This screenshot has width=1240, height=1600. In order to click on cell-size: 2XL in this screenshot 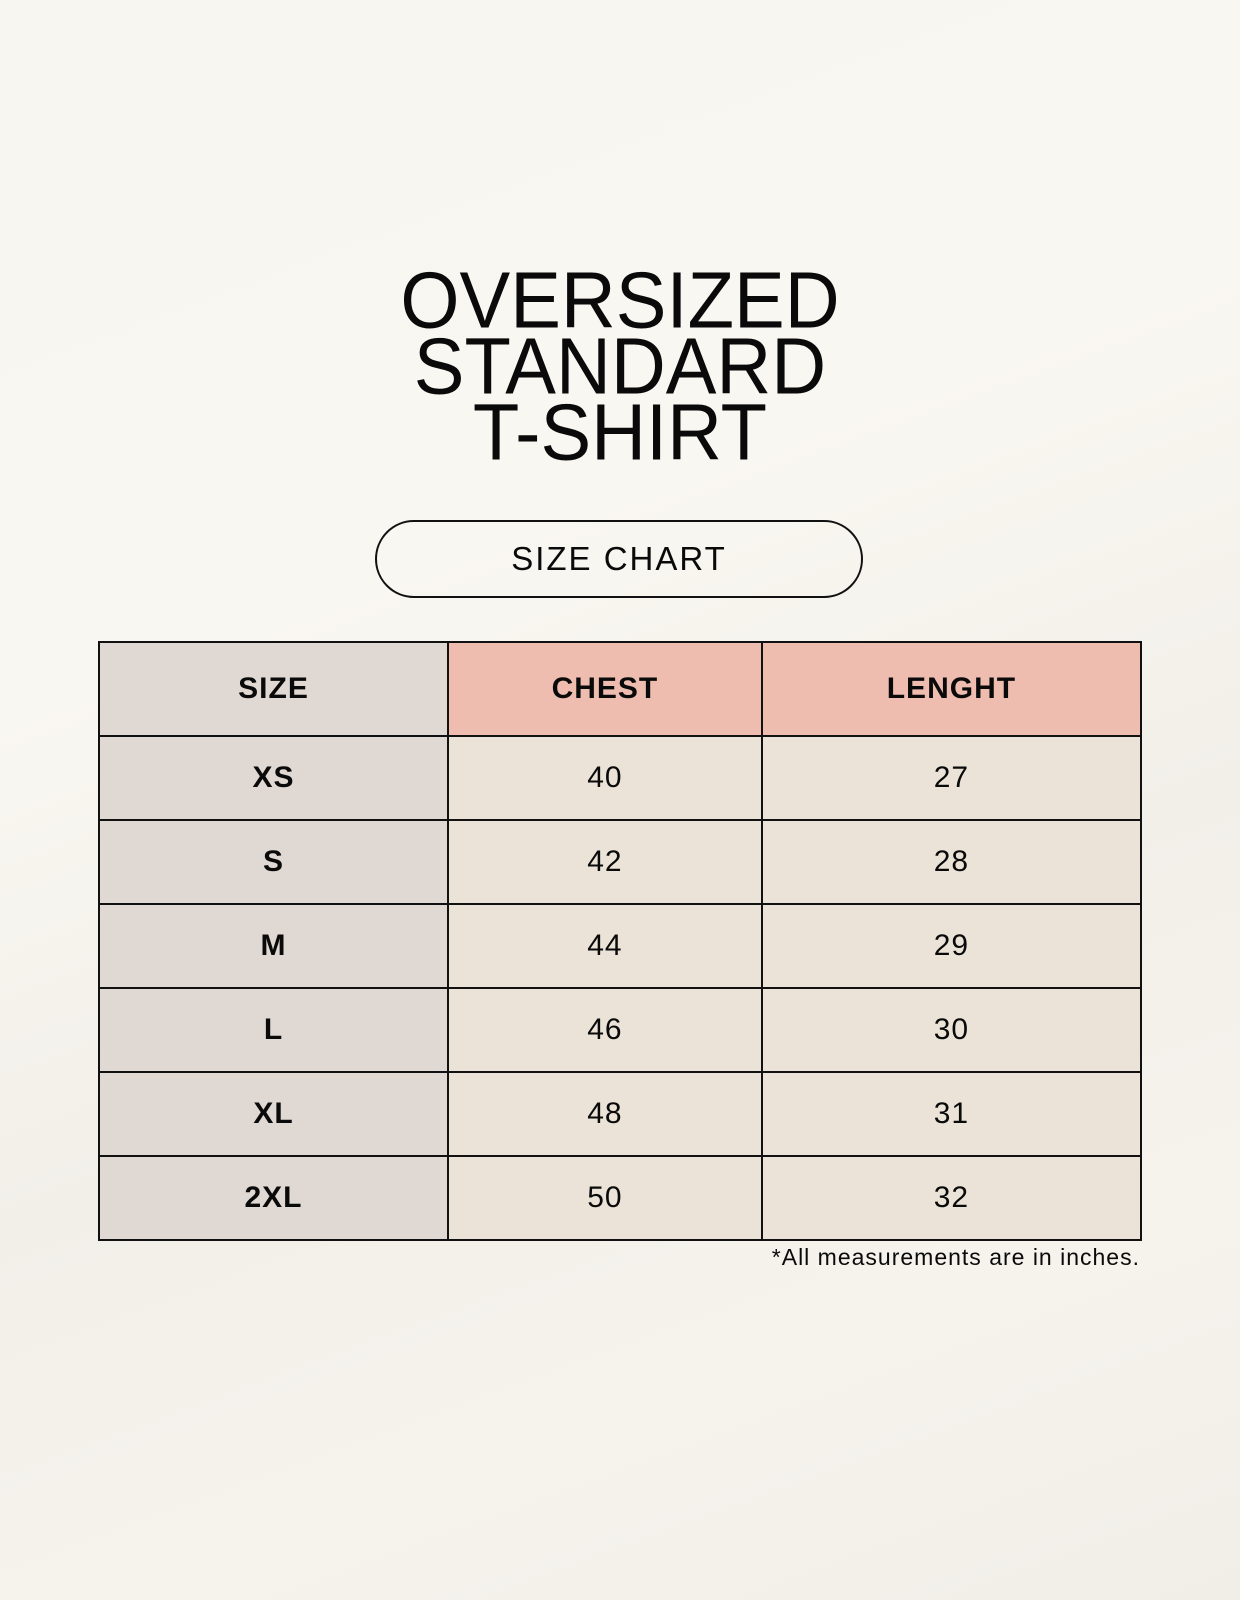, I will do `click(273, 1198)`.